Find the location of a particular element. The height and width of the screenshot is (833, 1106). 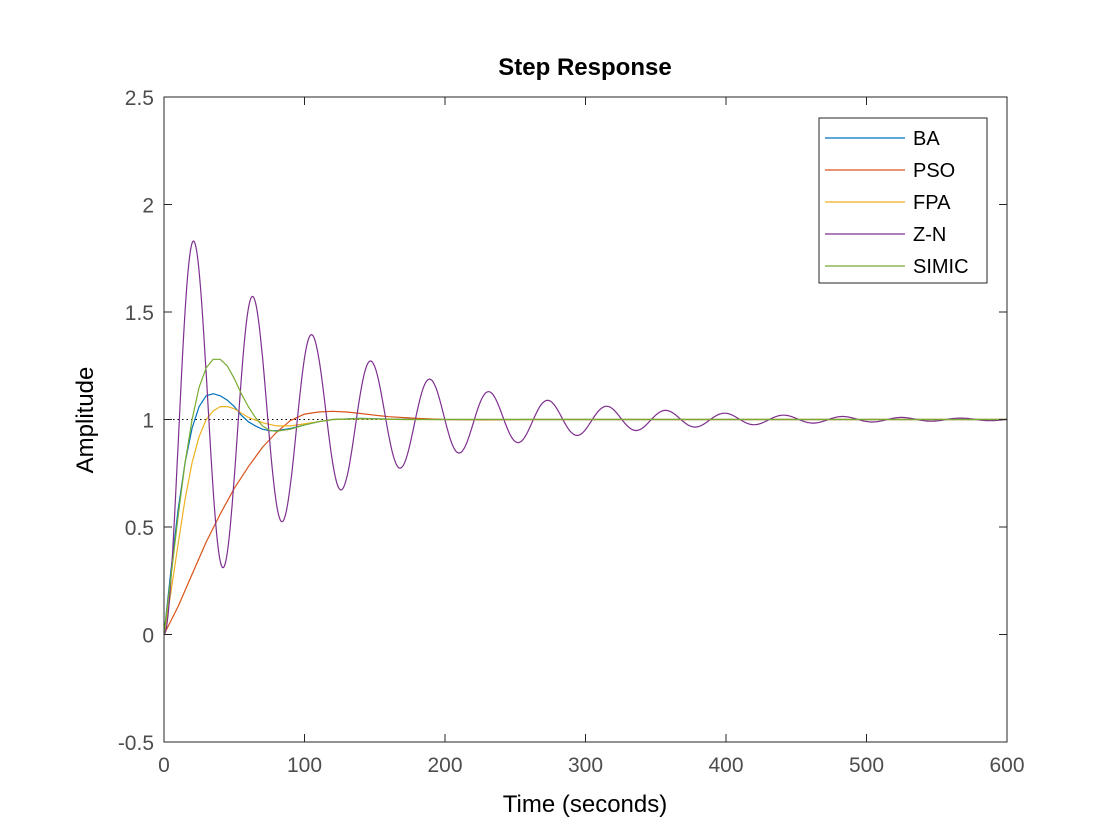

y-tick-label: 1.5 is located at coordinates (139, 313).